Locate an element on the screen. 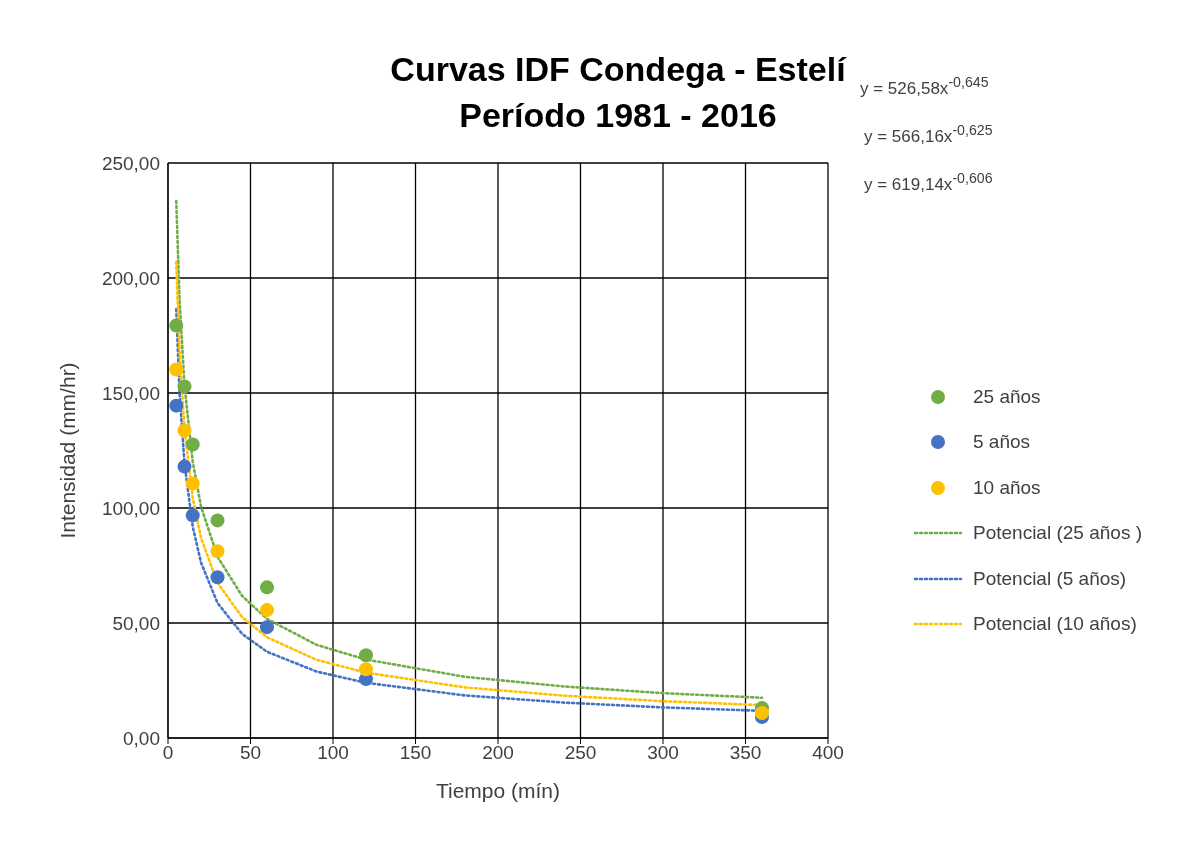 This screenshot has height=855, width=1181. x-tick-label: 400 is located at coordinates (828, 753).